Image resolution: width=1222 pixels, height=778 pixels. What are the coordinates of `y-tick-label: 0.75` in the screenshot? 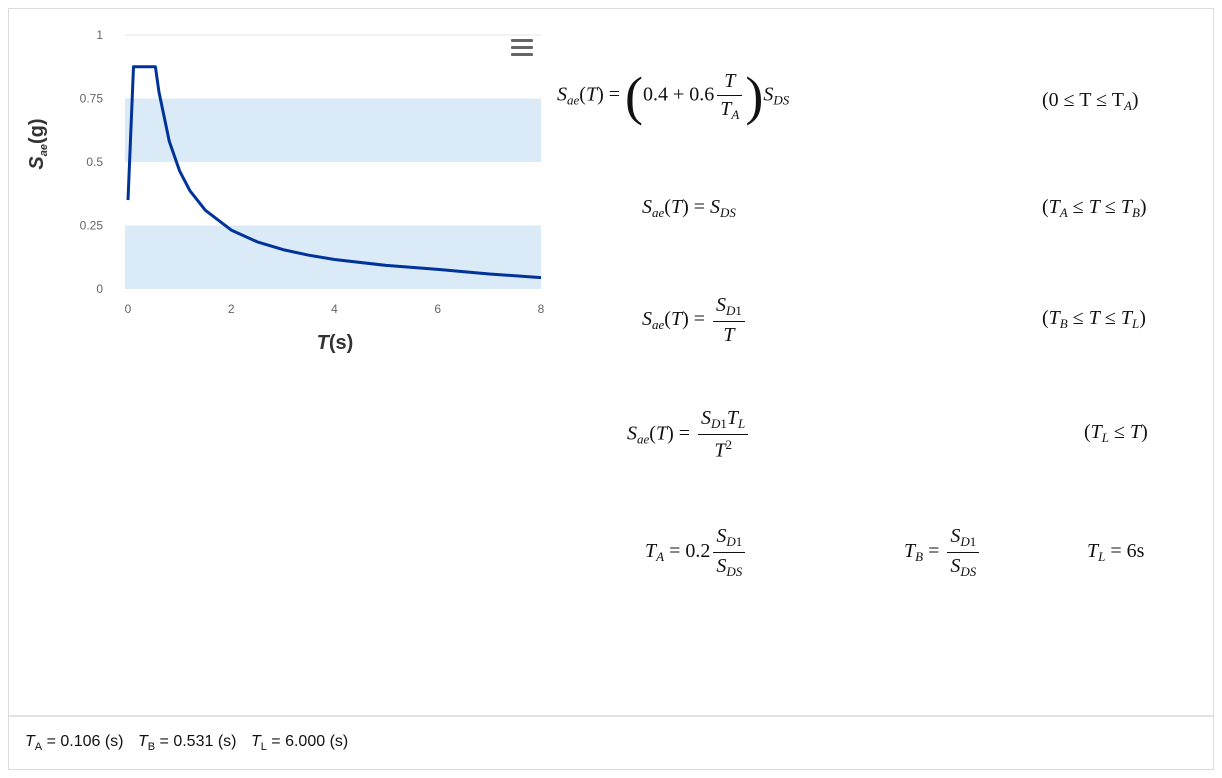 It's located at (92, 99).